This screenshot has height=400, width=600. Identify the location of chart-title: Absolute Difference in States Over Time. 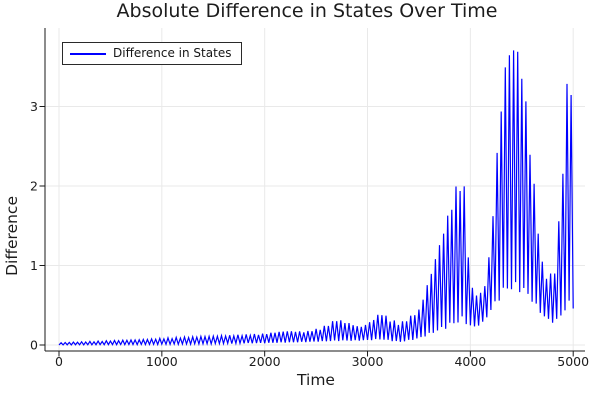
(307, 11).